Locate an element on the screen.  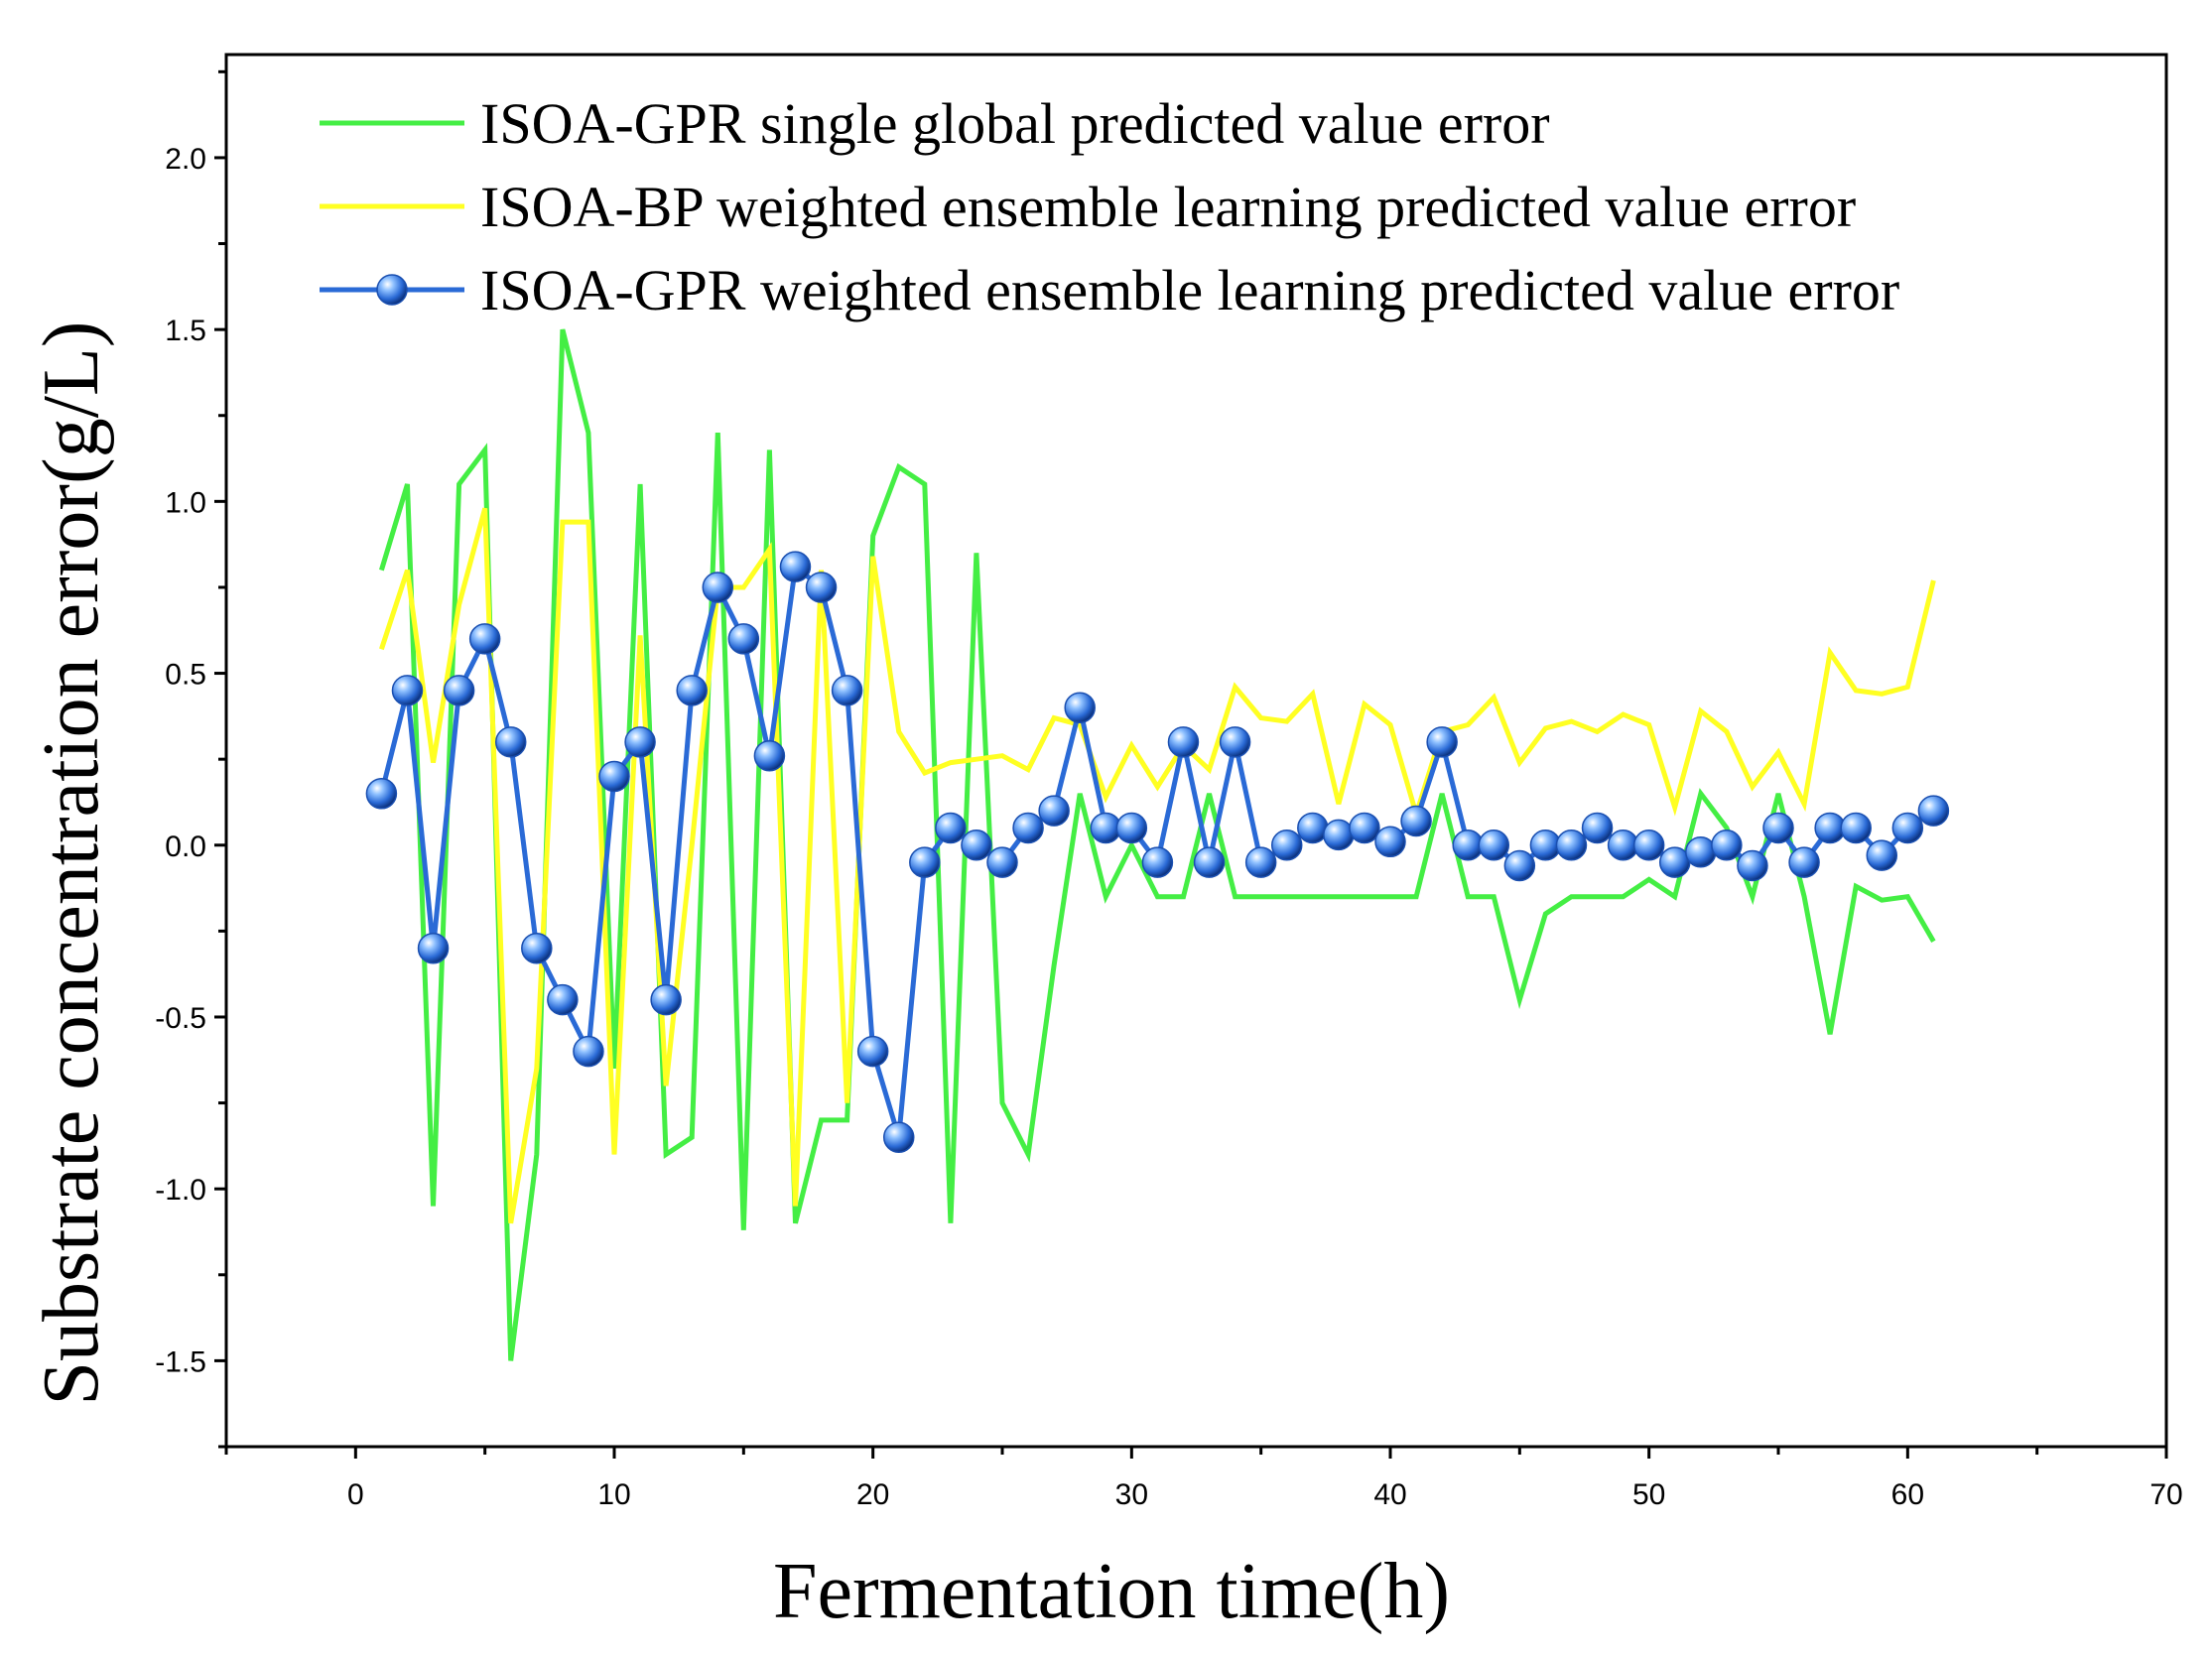
y-axis-title: Substrate concentration error(g/L) is located at coordinates (71, 863).